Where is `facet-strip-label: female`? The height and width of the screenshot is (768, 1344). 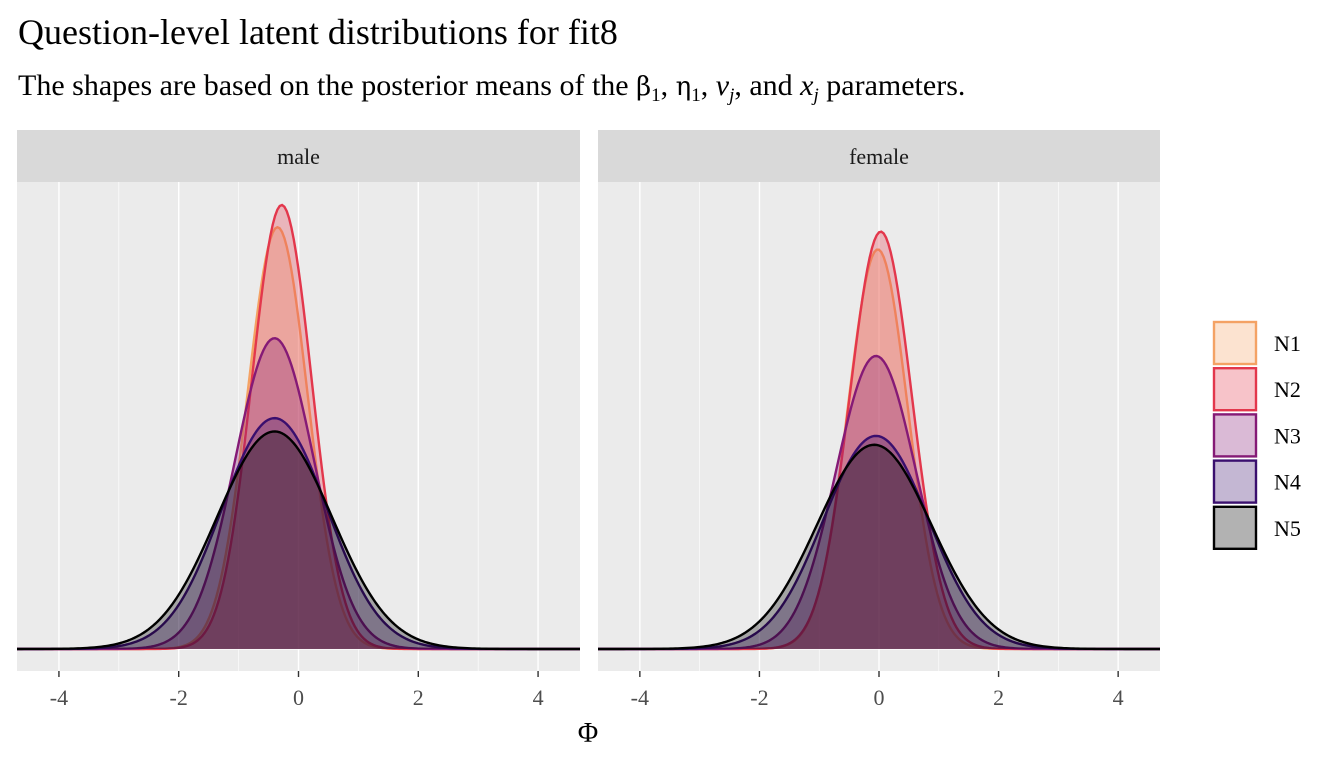
facet-strip-label: female is located at coordinates (879, 156).